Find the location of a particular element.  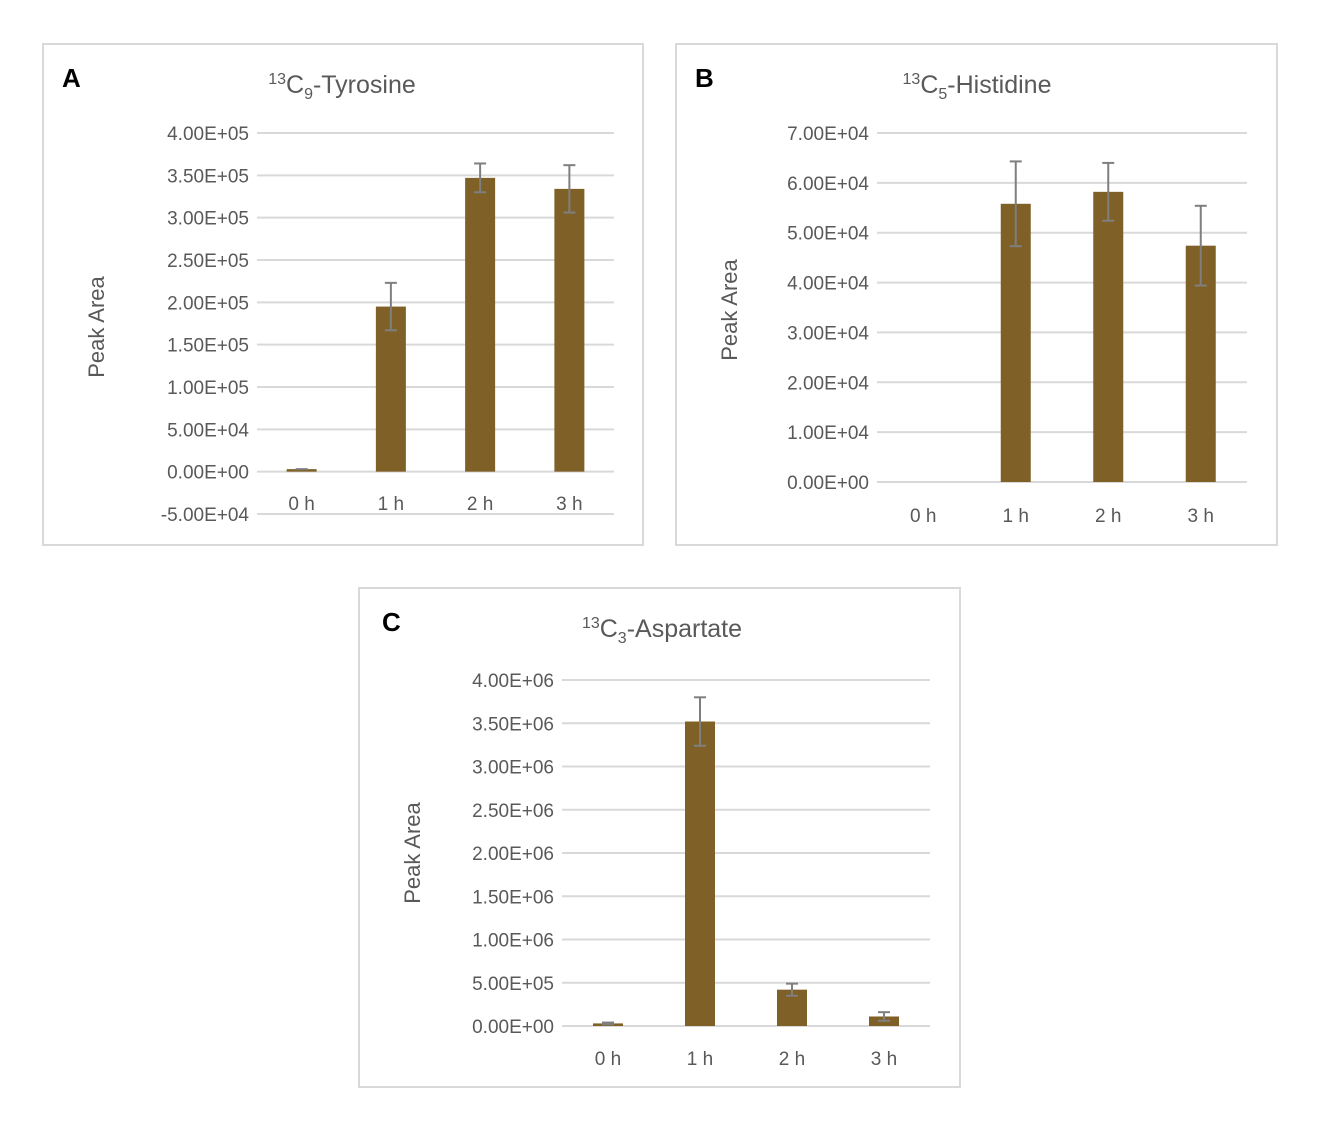

chart-b-ytick-label: 7.00E+04 is located at coordinates (828, 134).